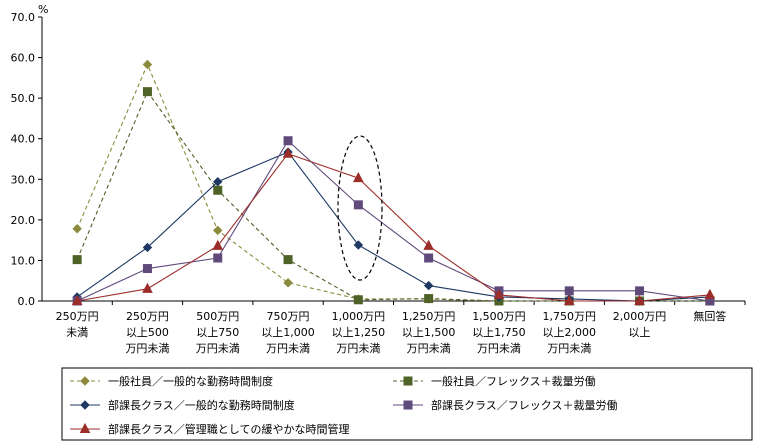 This screenshot has width=760, height=448. What do you see at coordinates (190, 381) in the screenshot?
I see `legend-label: 一般社員／一般的な勤務時間制度` at bounding box center [190, 381].